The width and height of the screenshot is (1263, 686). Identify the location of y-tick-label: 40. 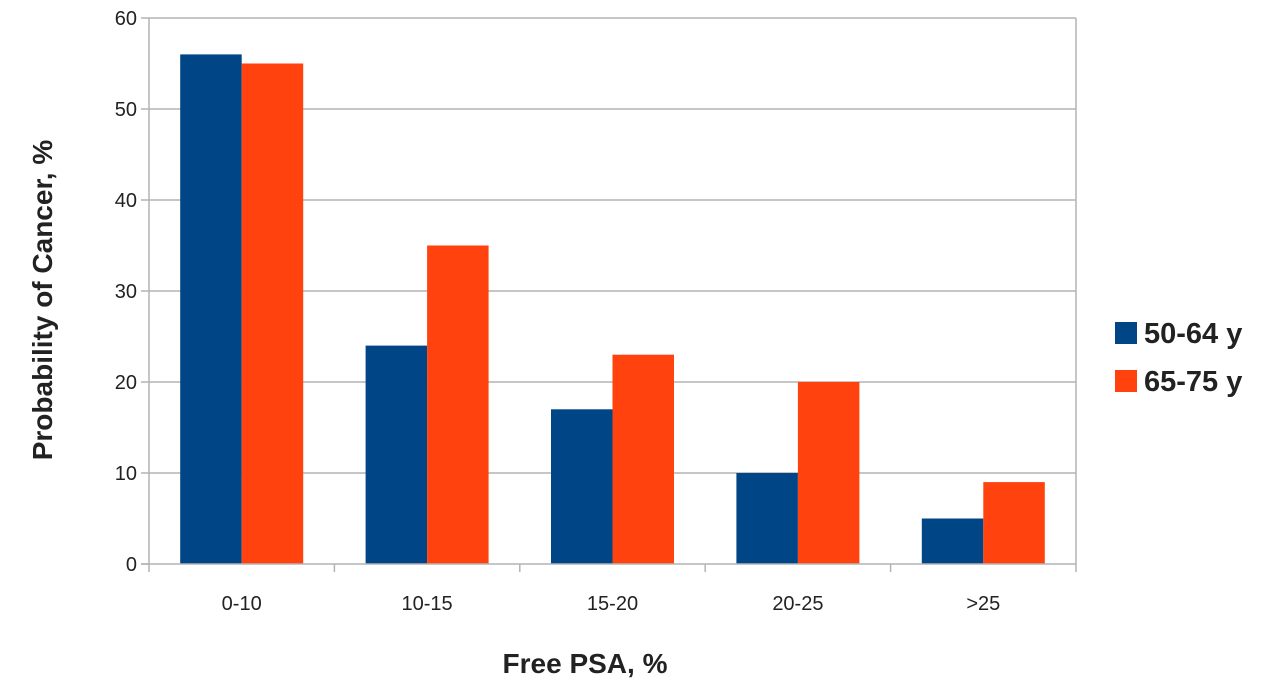
(126, 201).